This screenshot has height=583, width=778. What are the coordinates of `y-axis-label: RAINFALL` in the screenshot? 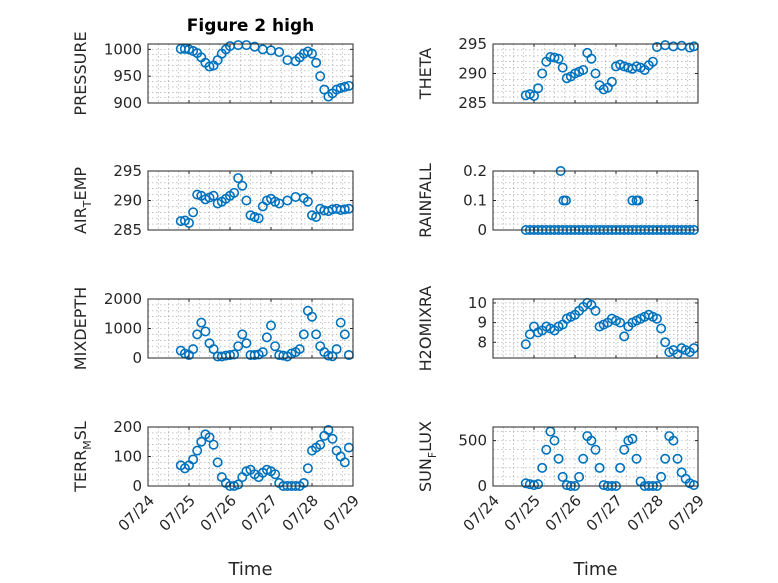 It's located at (425, 200).